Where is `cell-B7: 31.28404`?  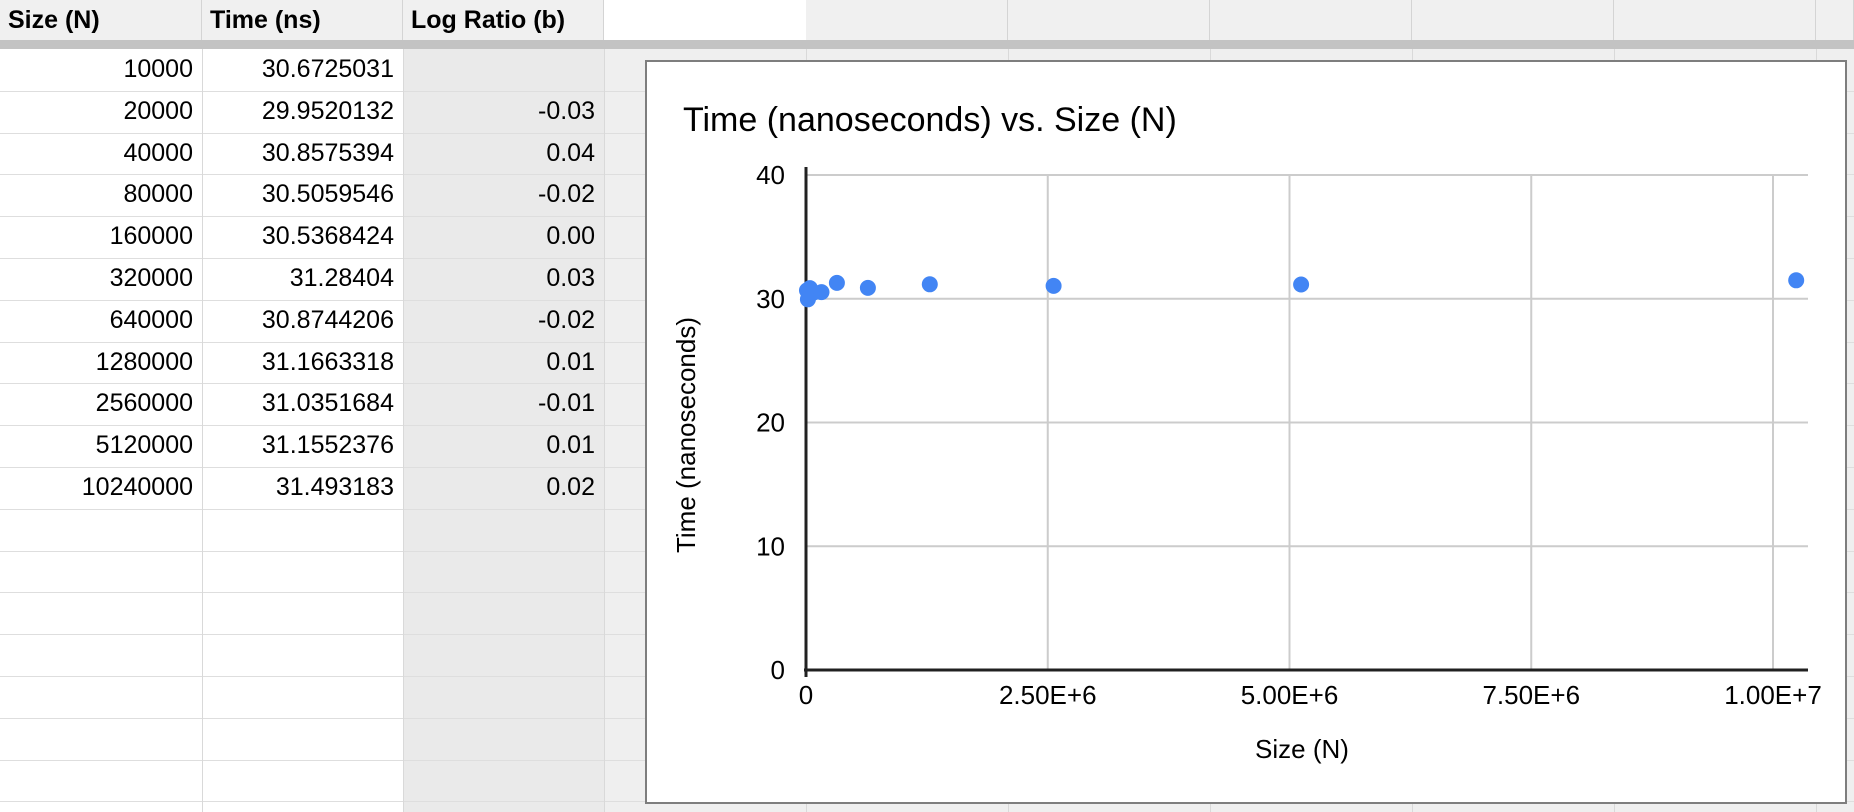
cell-B7: 31.28404 is located at coordinates (341, 278).